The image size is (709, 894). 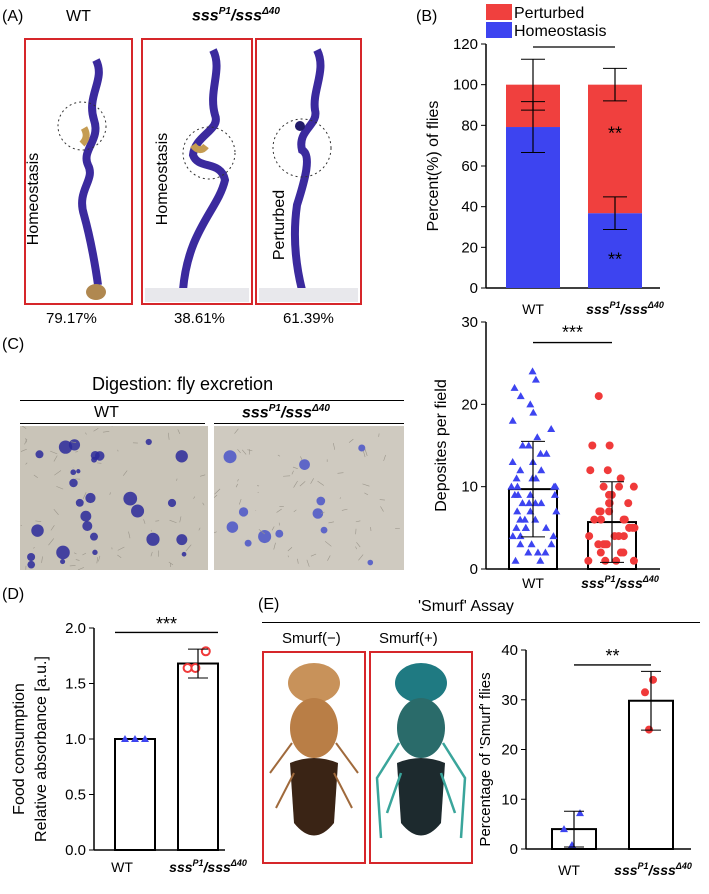 What do you see at coordinates (112, 423) in the screenshot?
I see `panel-c-wt-rule` at bounding box center [112, 423].